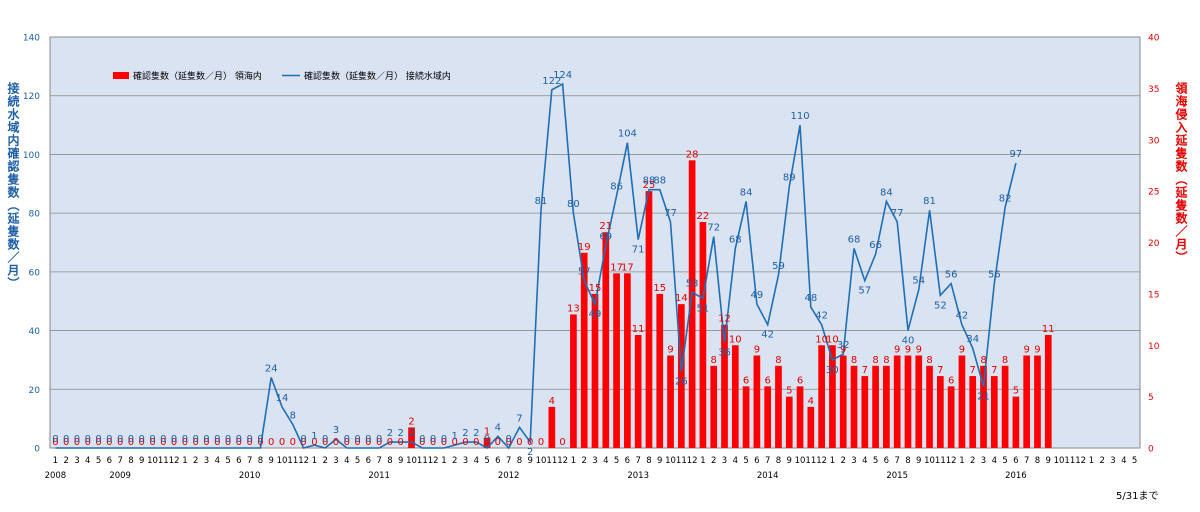  What do you see at coordinates (1112, 461) in the screenshot?
I see `x-month-label: 3` at bounding box center [1112, 461].